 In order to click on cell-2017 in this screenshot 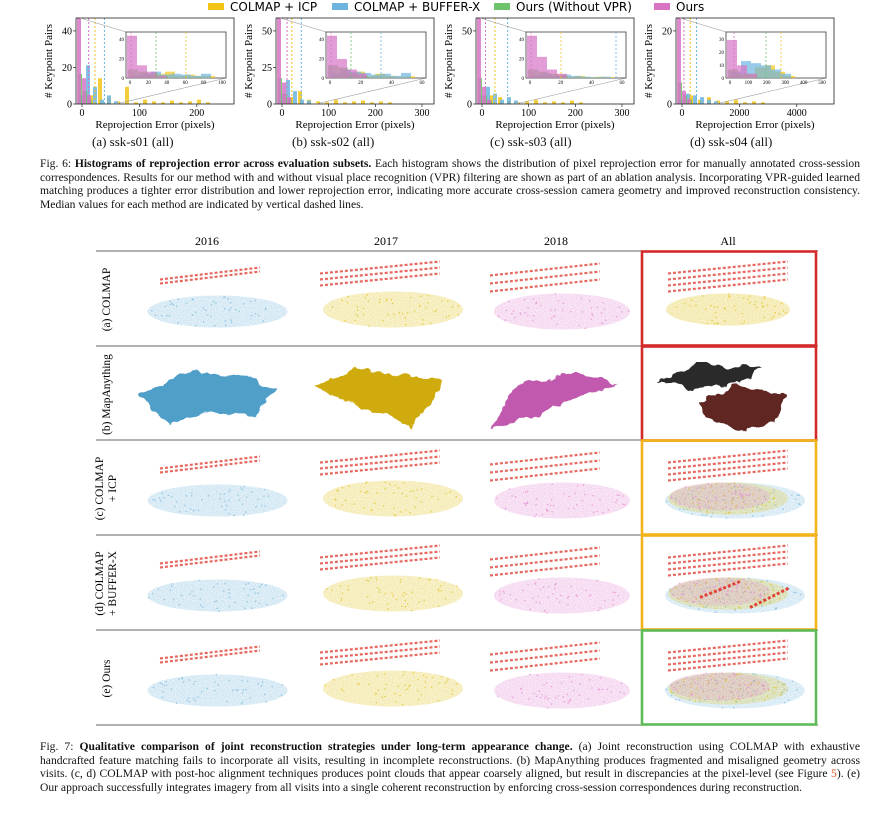, I will do `click(391, 578)`.